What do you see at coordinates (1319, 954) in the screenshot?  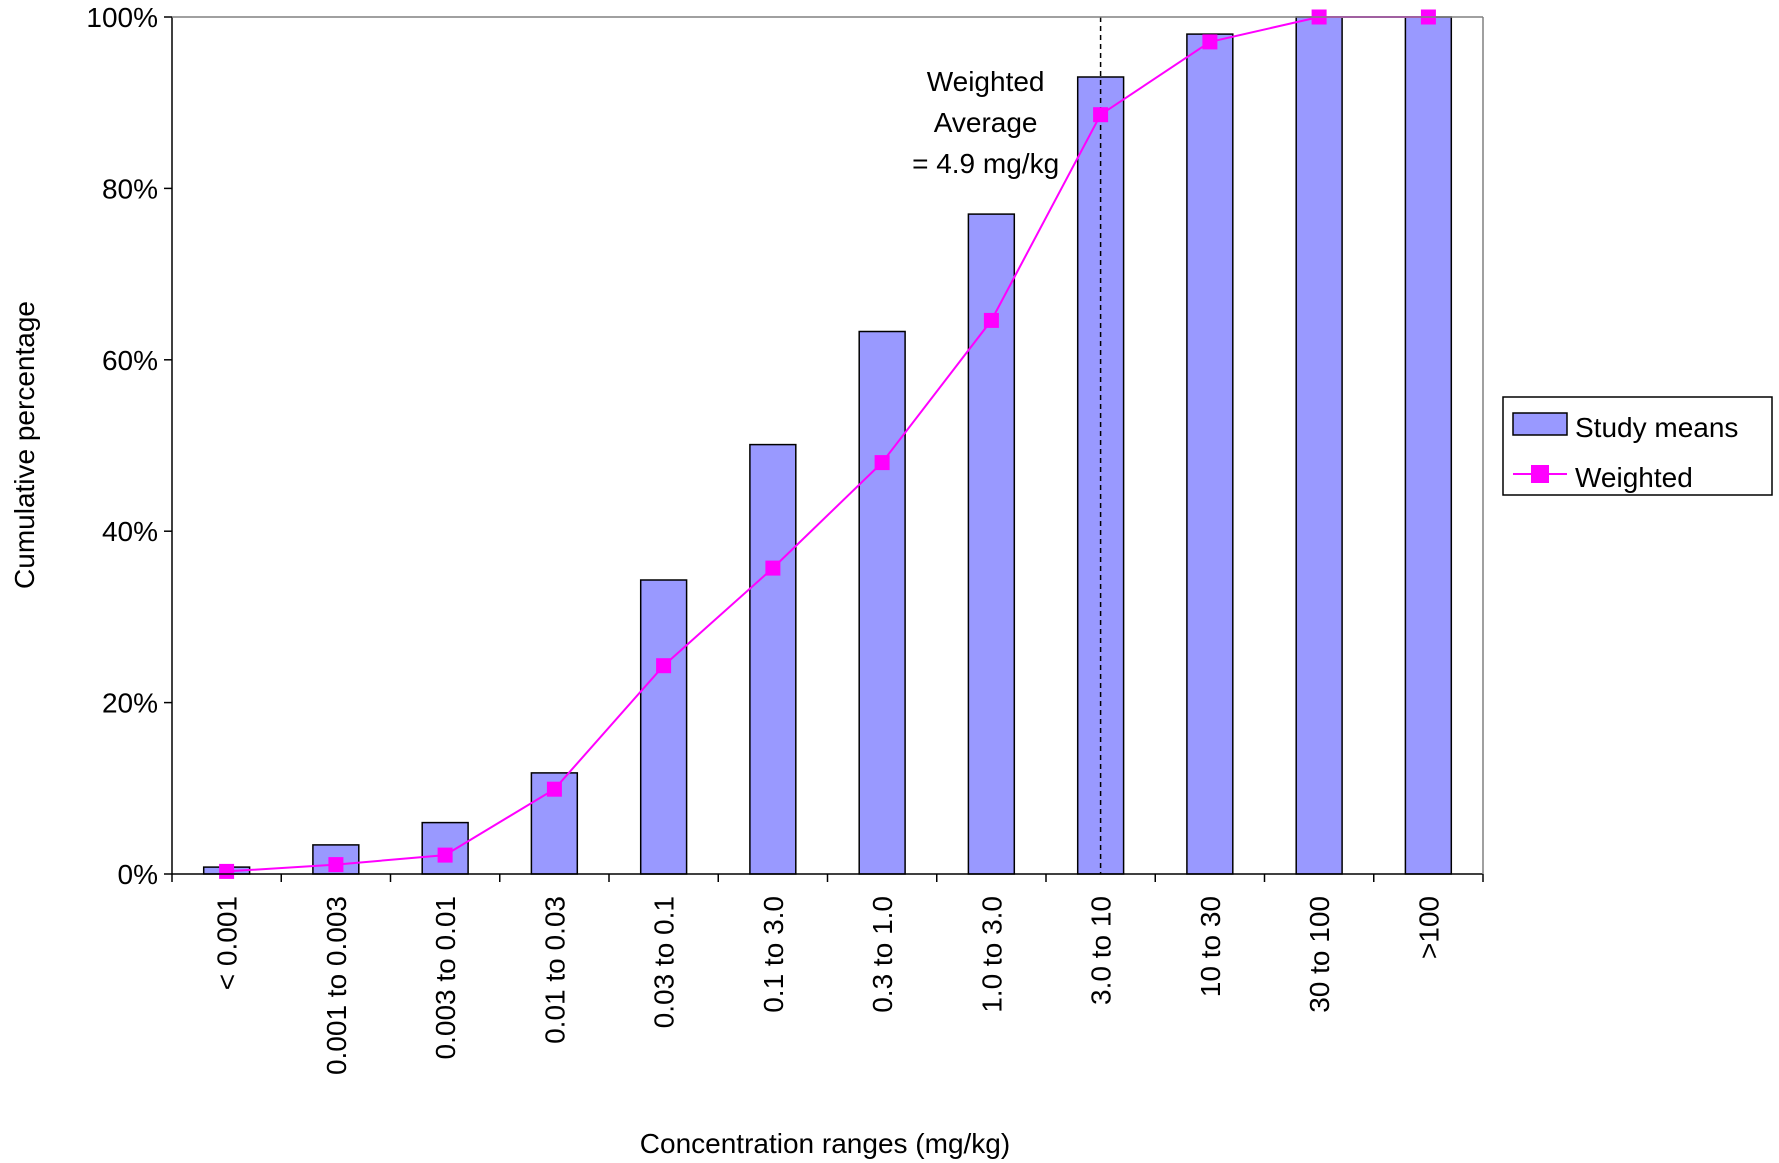 I see `x-tick-label-10: 30 to 100` at bounding box center [1319, 954].